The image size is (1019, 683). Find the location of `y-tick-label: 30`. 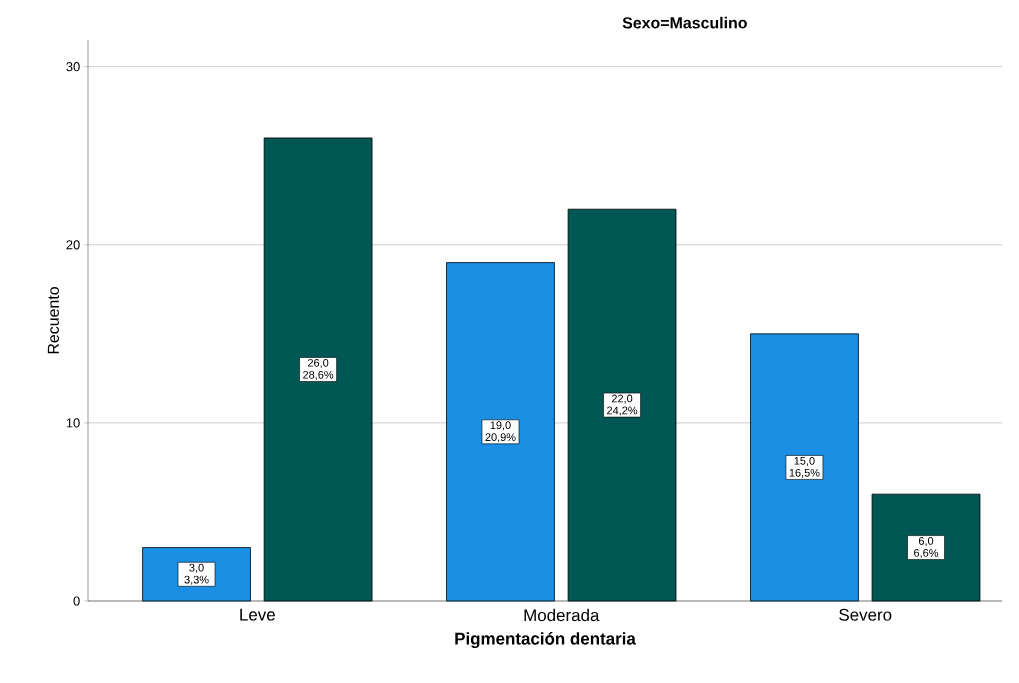

y-tick-label: 30 is located at coordinates (73, 67).